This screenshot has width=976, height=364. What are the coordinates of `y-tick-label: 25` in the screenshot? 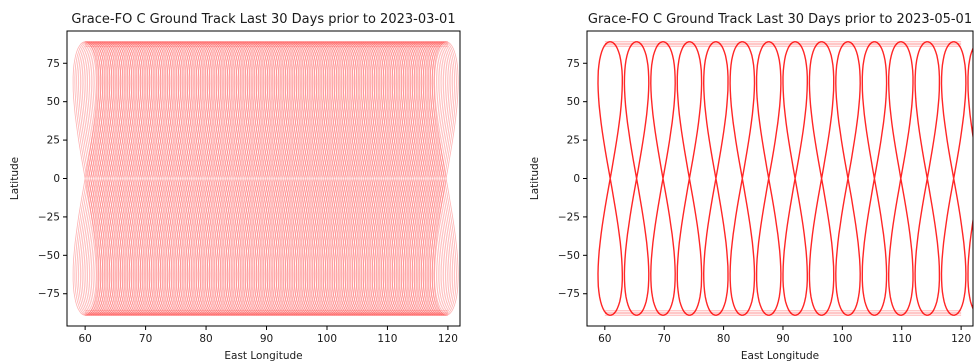 It's located at (573, 141).